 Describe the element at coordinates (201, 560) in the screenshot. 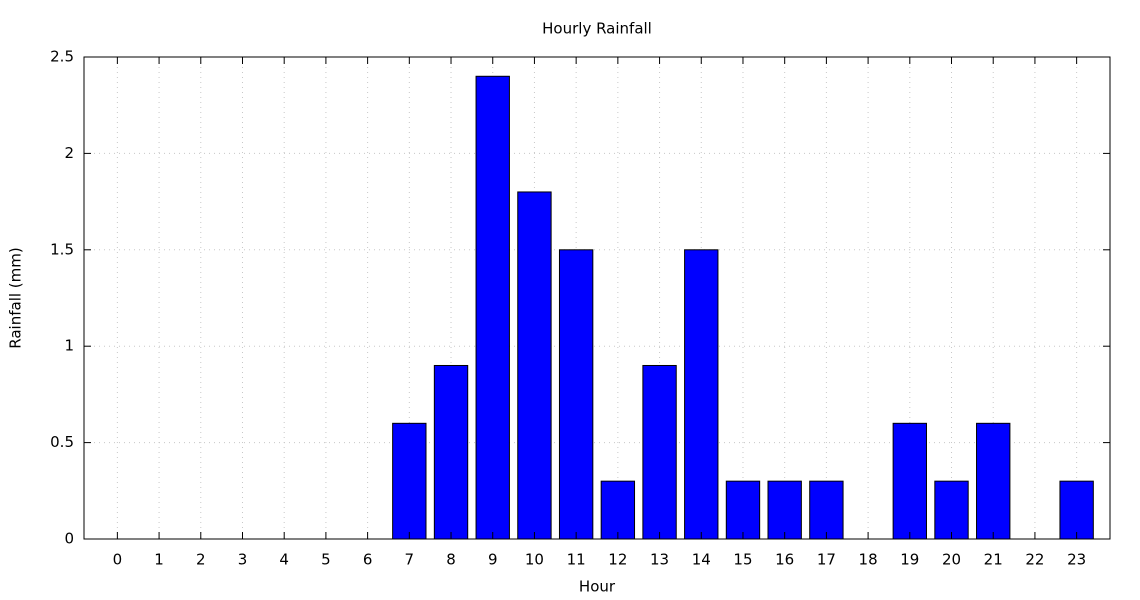

I see `x-tick-label: 2` at that location.